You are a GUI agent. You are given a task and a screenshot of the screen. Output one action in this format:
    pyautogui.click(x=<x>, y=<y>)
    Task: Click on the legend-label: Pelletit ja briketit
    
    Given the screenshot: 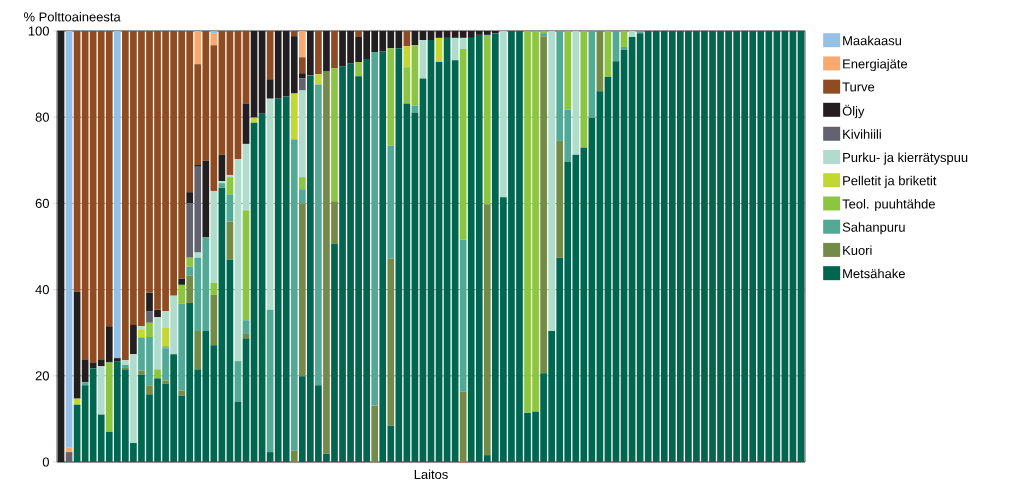 What is the action you would take?
    pyautogui.click(x=890, y=181)
    